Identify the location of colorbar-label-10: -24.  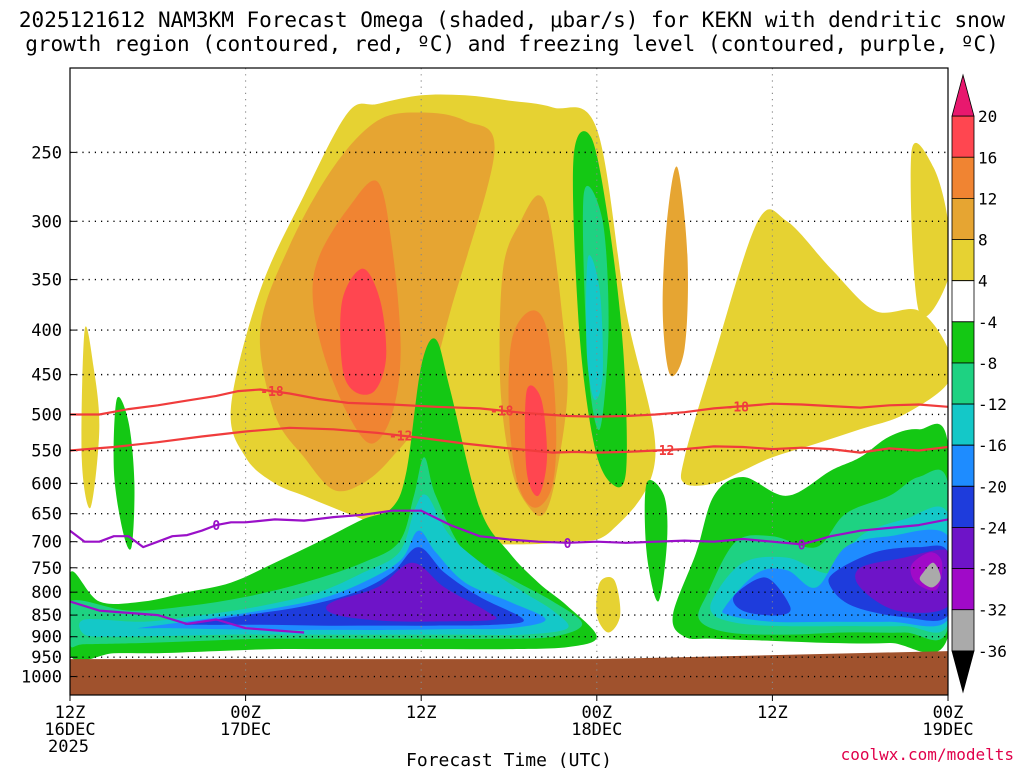
(992, 527).